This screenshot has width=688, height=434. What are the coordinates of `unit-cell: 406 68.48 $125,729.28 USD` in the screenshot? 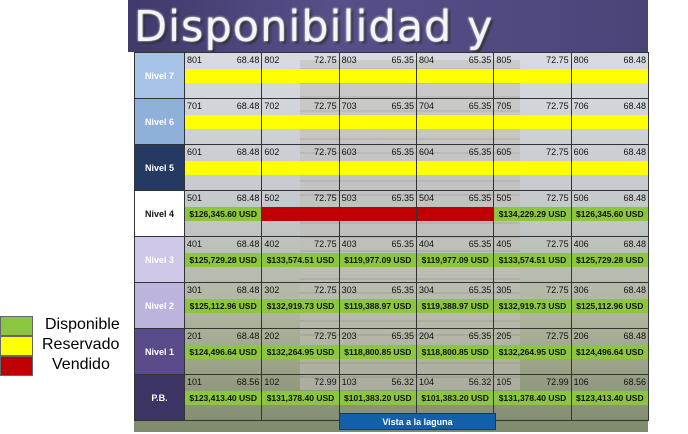 It's located at (610, 260).